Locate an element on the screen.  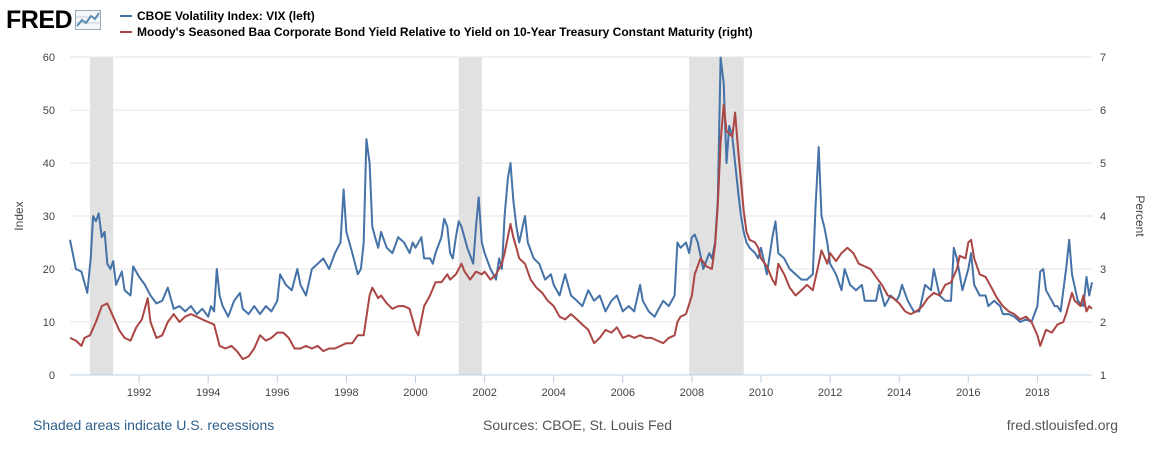
x-tick-label: 2000 is located at coordinates (415, 393).